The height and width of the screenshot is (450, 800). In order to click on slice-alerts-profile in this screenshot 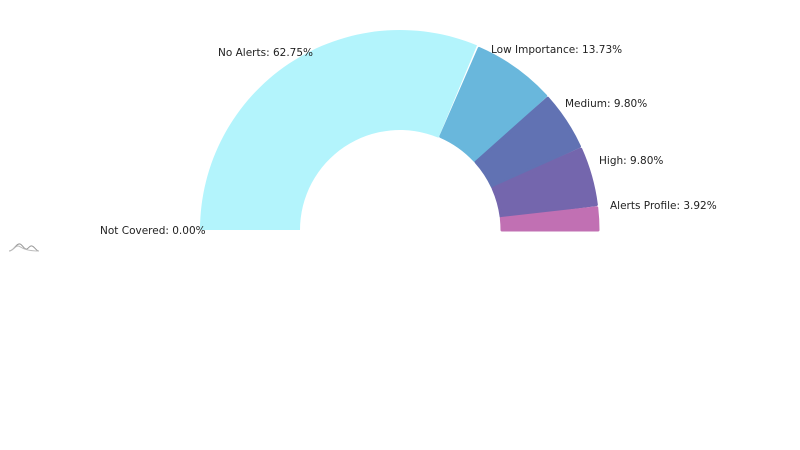, I will do `click(549, 219)`.